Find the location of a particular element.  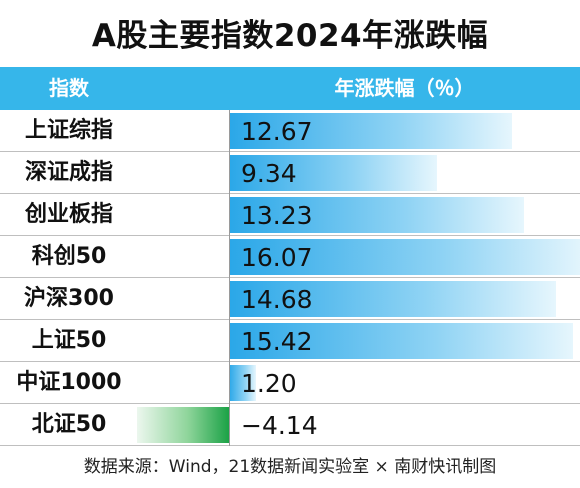

table-row: 北证50 −4.14 is located at coordinates (290, 425).